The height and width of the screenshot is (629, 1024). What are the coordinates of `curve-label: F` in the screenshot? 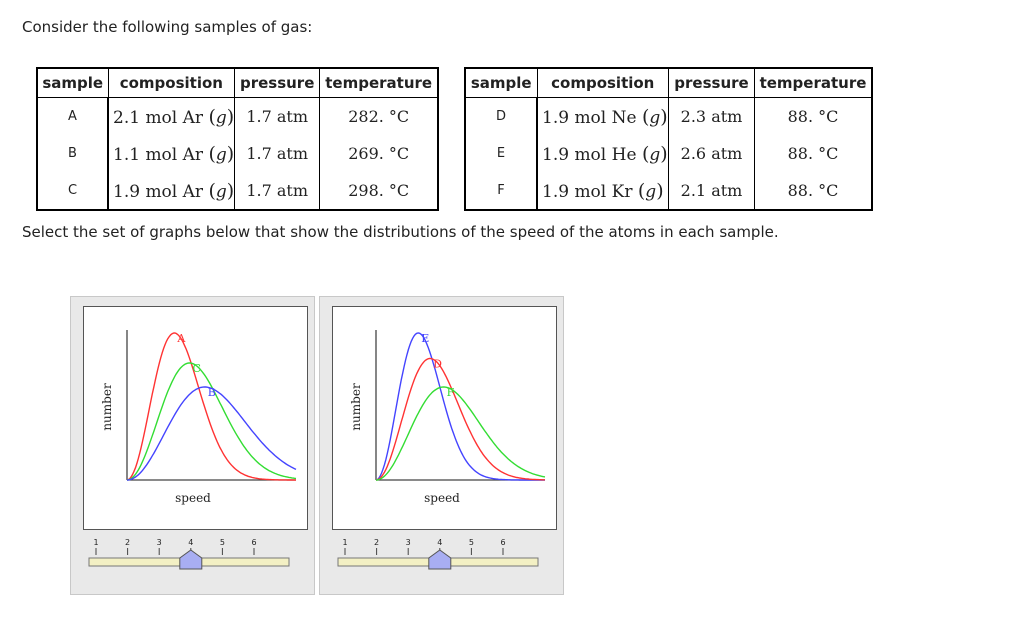 It's located at (451, 392).